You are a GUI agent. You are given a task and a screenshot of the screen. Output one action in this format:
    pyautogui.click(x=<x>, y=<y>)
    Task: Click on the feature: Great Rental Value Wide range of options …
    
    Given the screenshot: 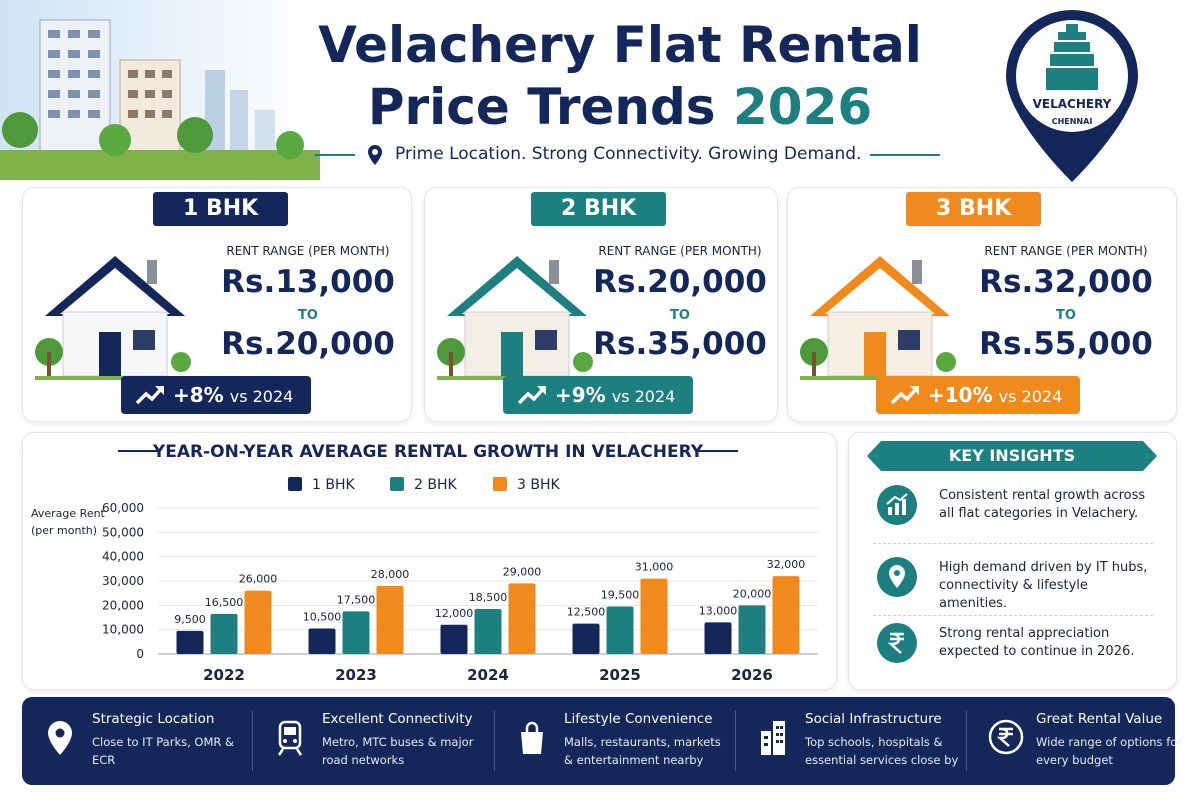 What is the action you would take?
    pyautogui.click(x=1074, y=741)
    